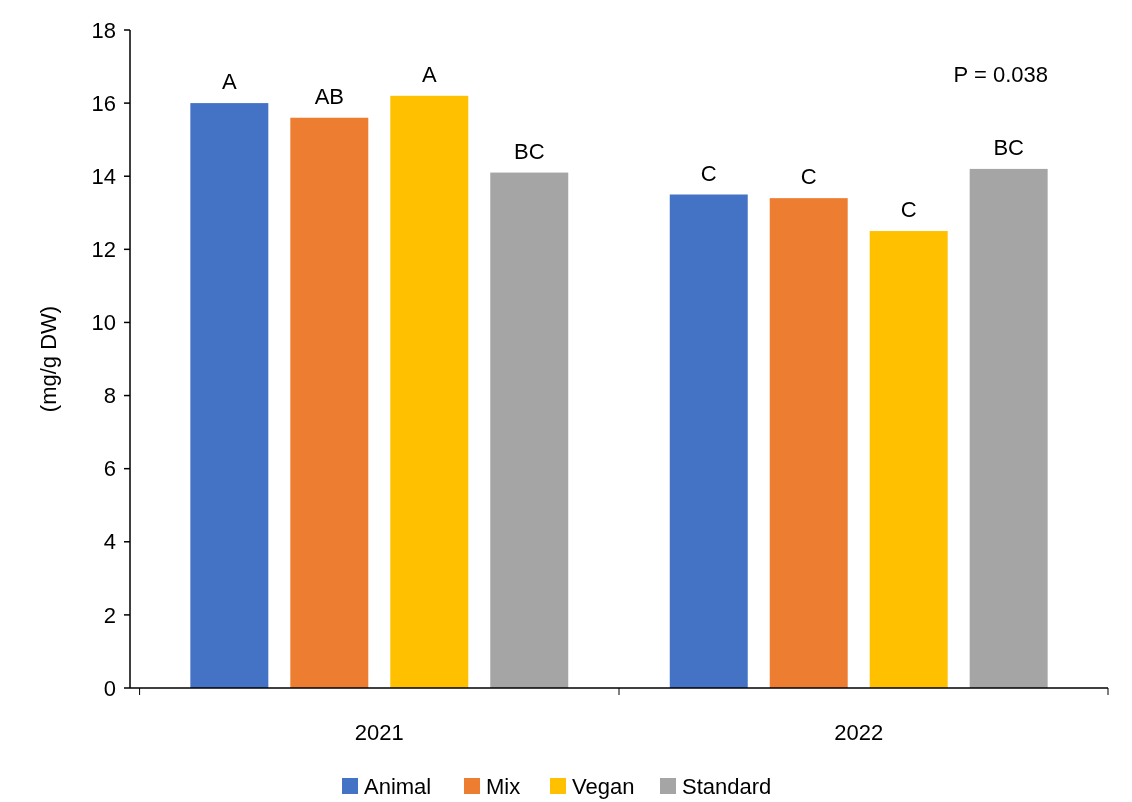  What do you see at coordinates (48, 359) in the screenshot?
I see `y-axis-title: (mg/g DW)` at bounding box center [48, 359].